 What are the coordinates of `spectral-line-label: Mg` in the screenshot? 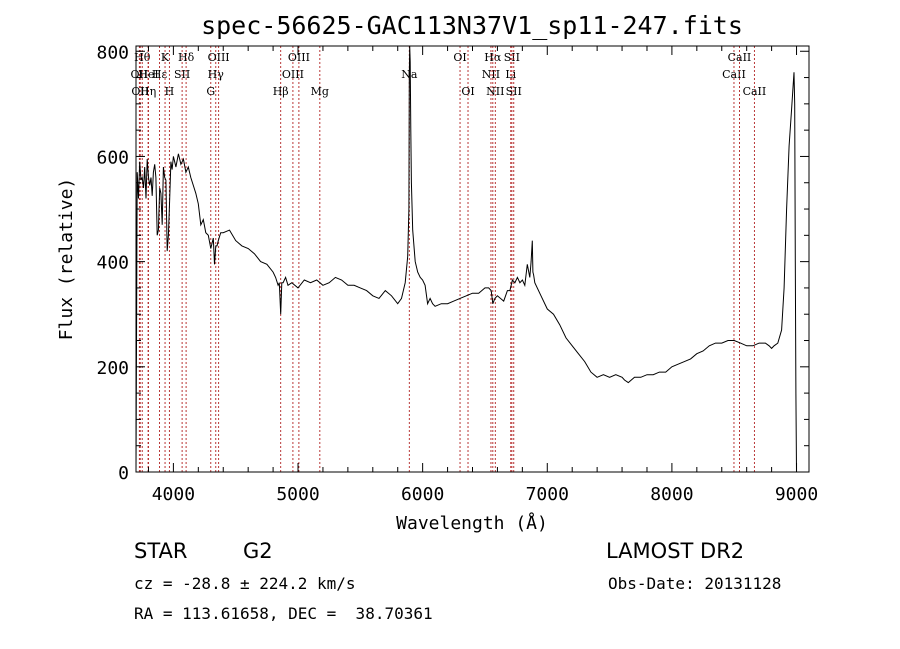 It's located at (320, 91).